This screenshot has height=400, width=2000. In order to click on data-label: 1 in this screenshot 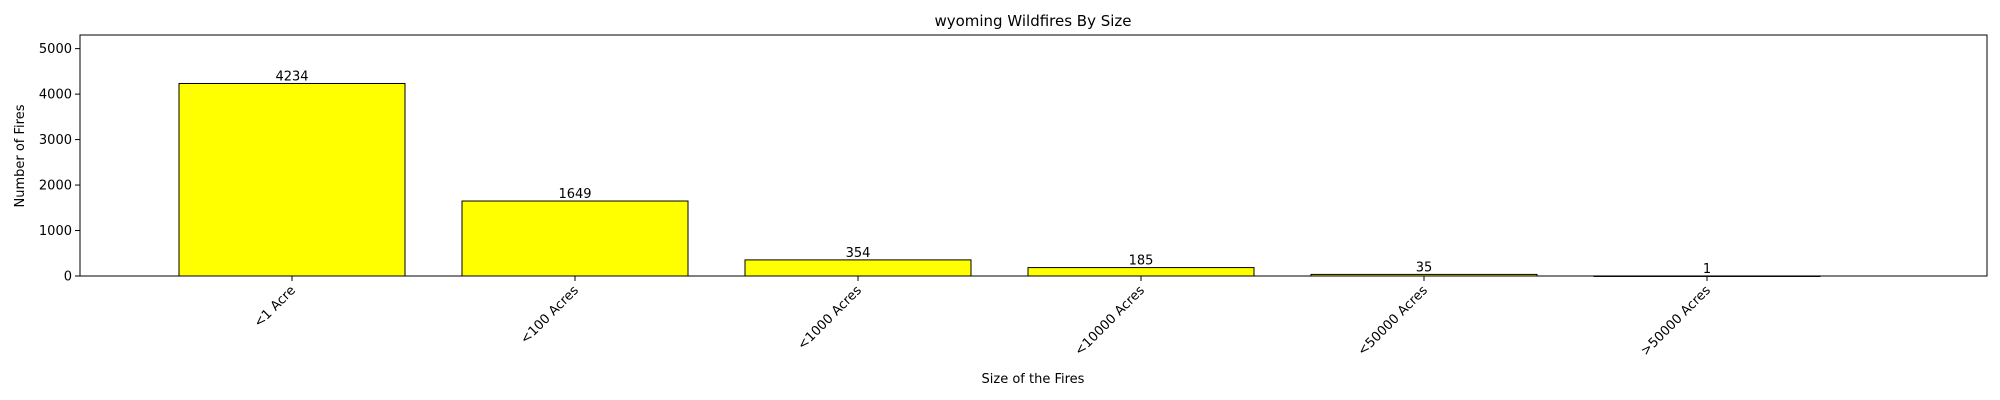, I will do `click(1707, 269)`.